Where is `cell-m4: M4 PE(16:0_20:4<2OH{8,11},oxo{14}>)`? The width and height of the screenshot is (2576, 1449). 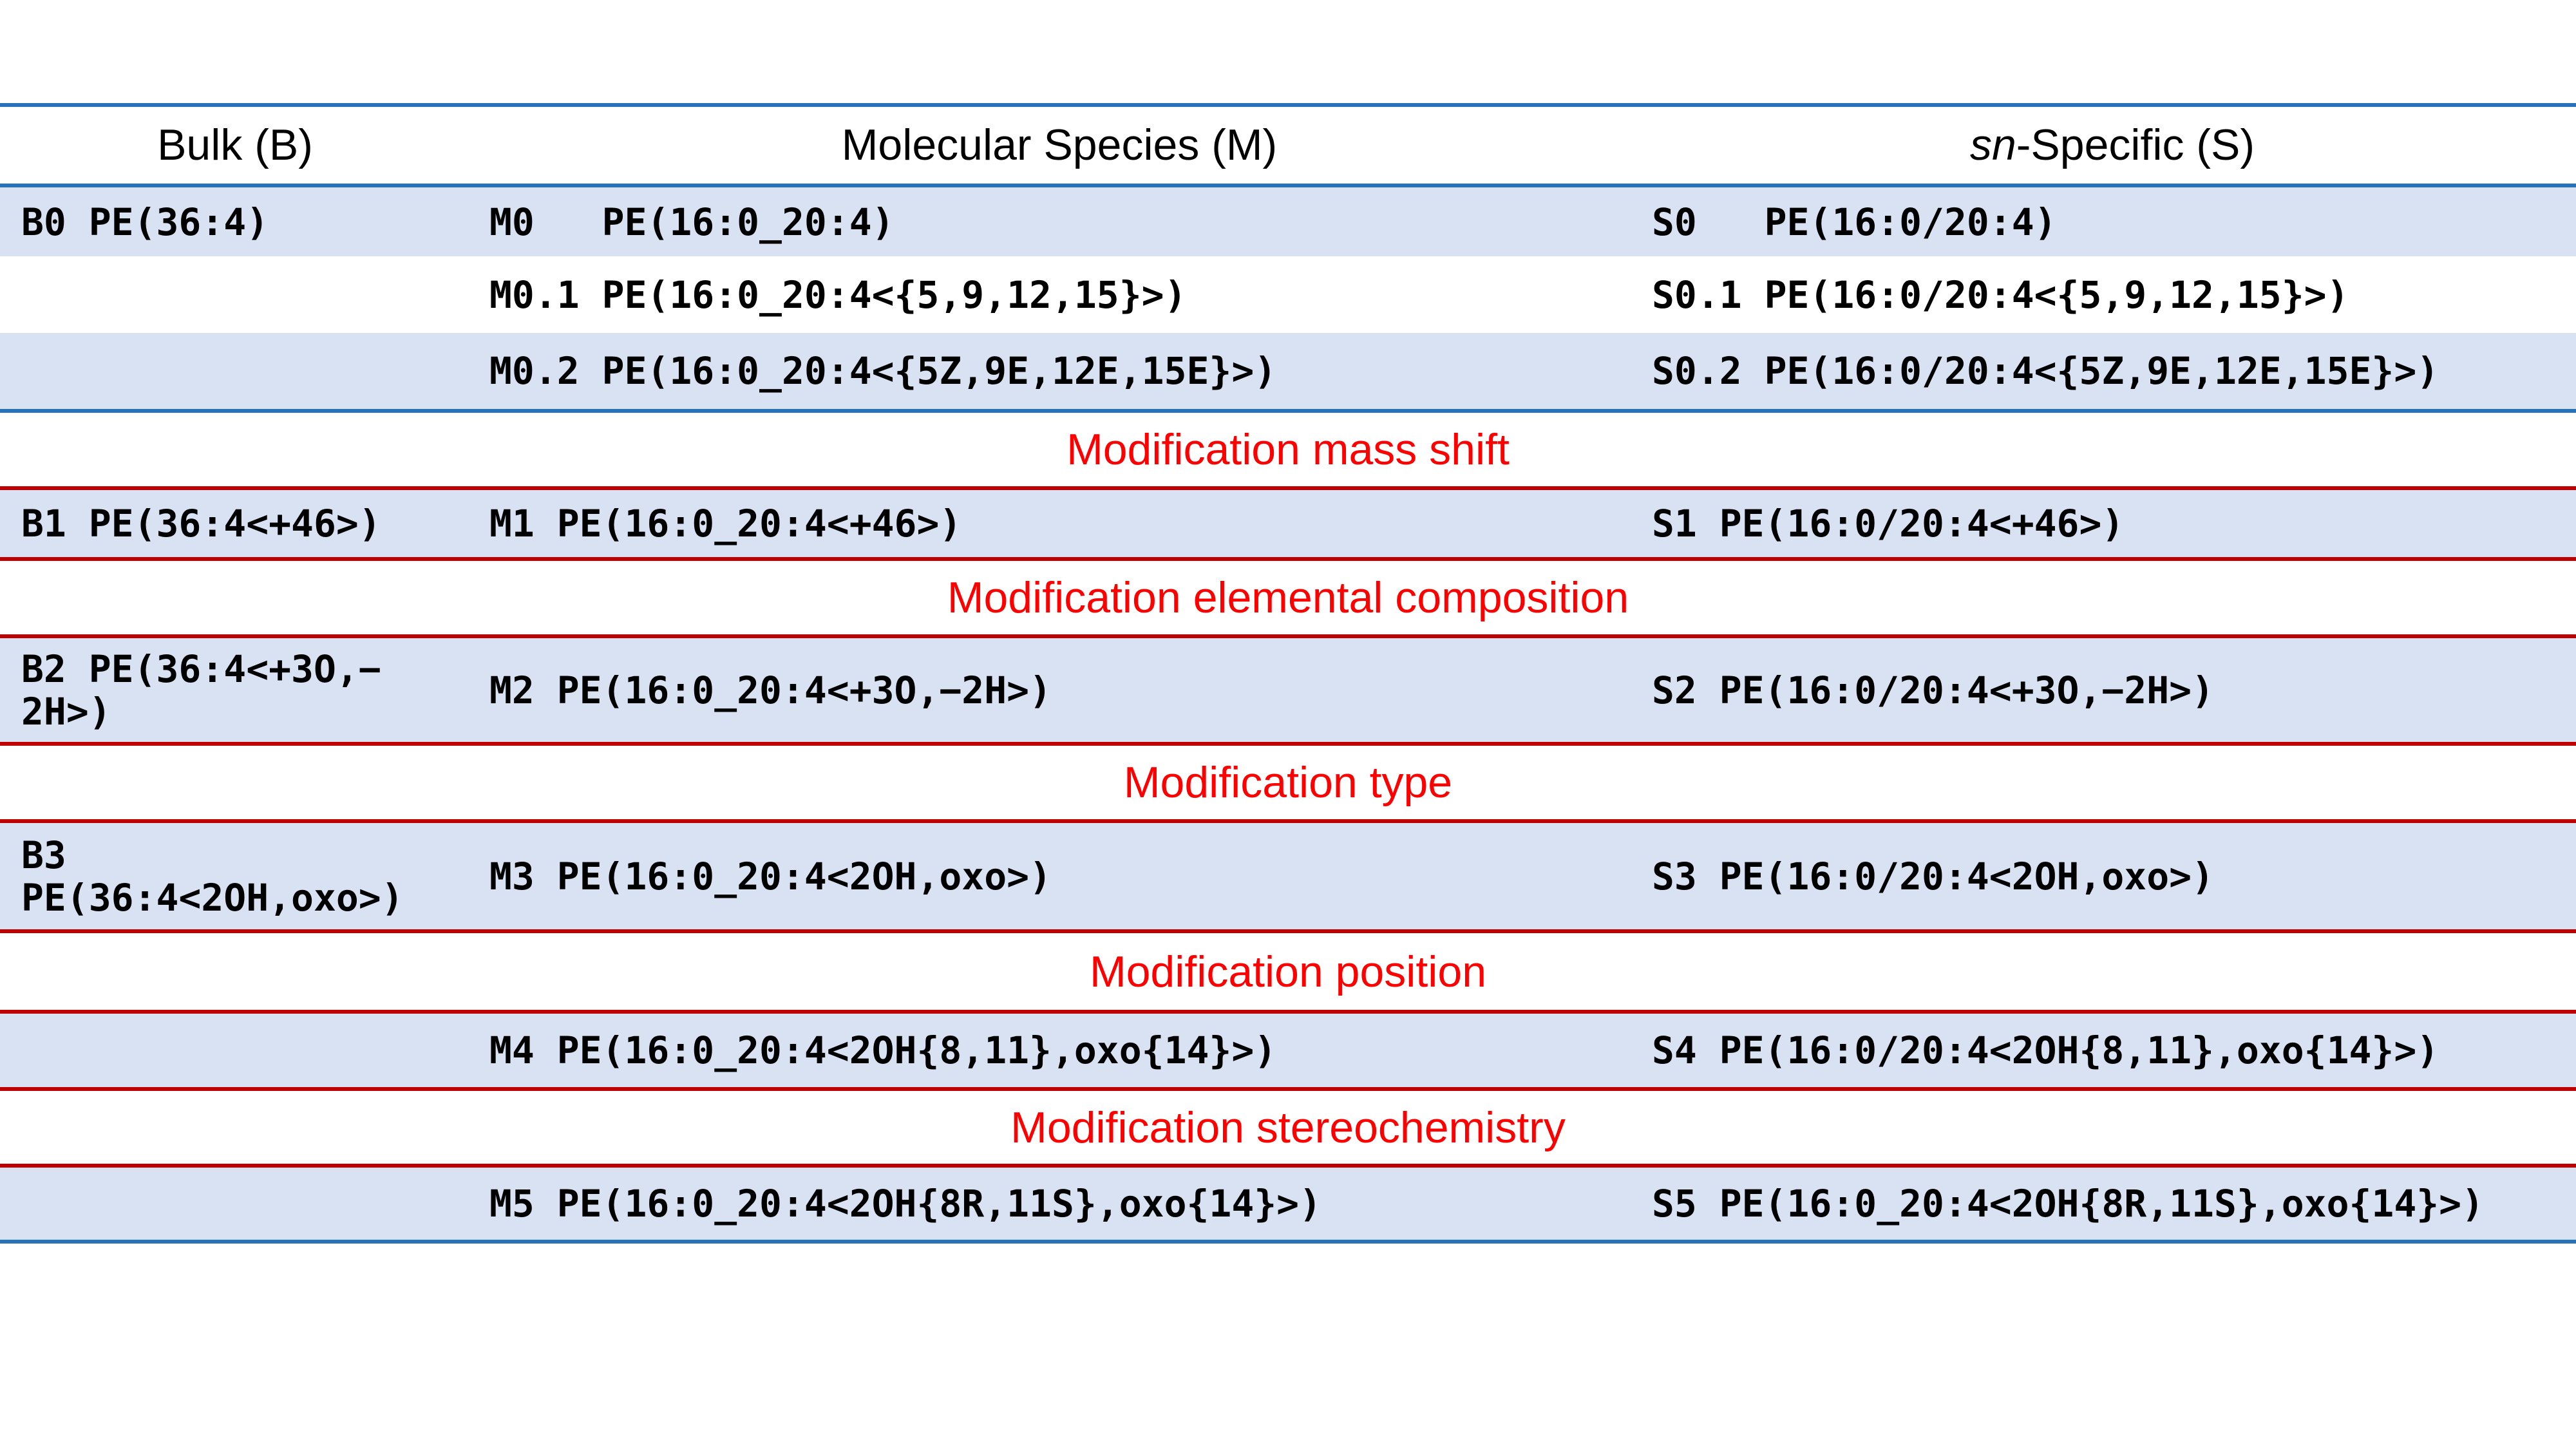 cell-m4: M4 PE(16:0_20:4<2OH{8,11},oxo{14}>) is located at coordinates (883, 1050).